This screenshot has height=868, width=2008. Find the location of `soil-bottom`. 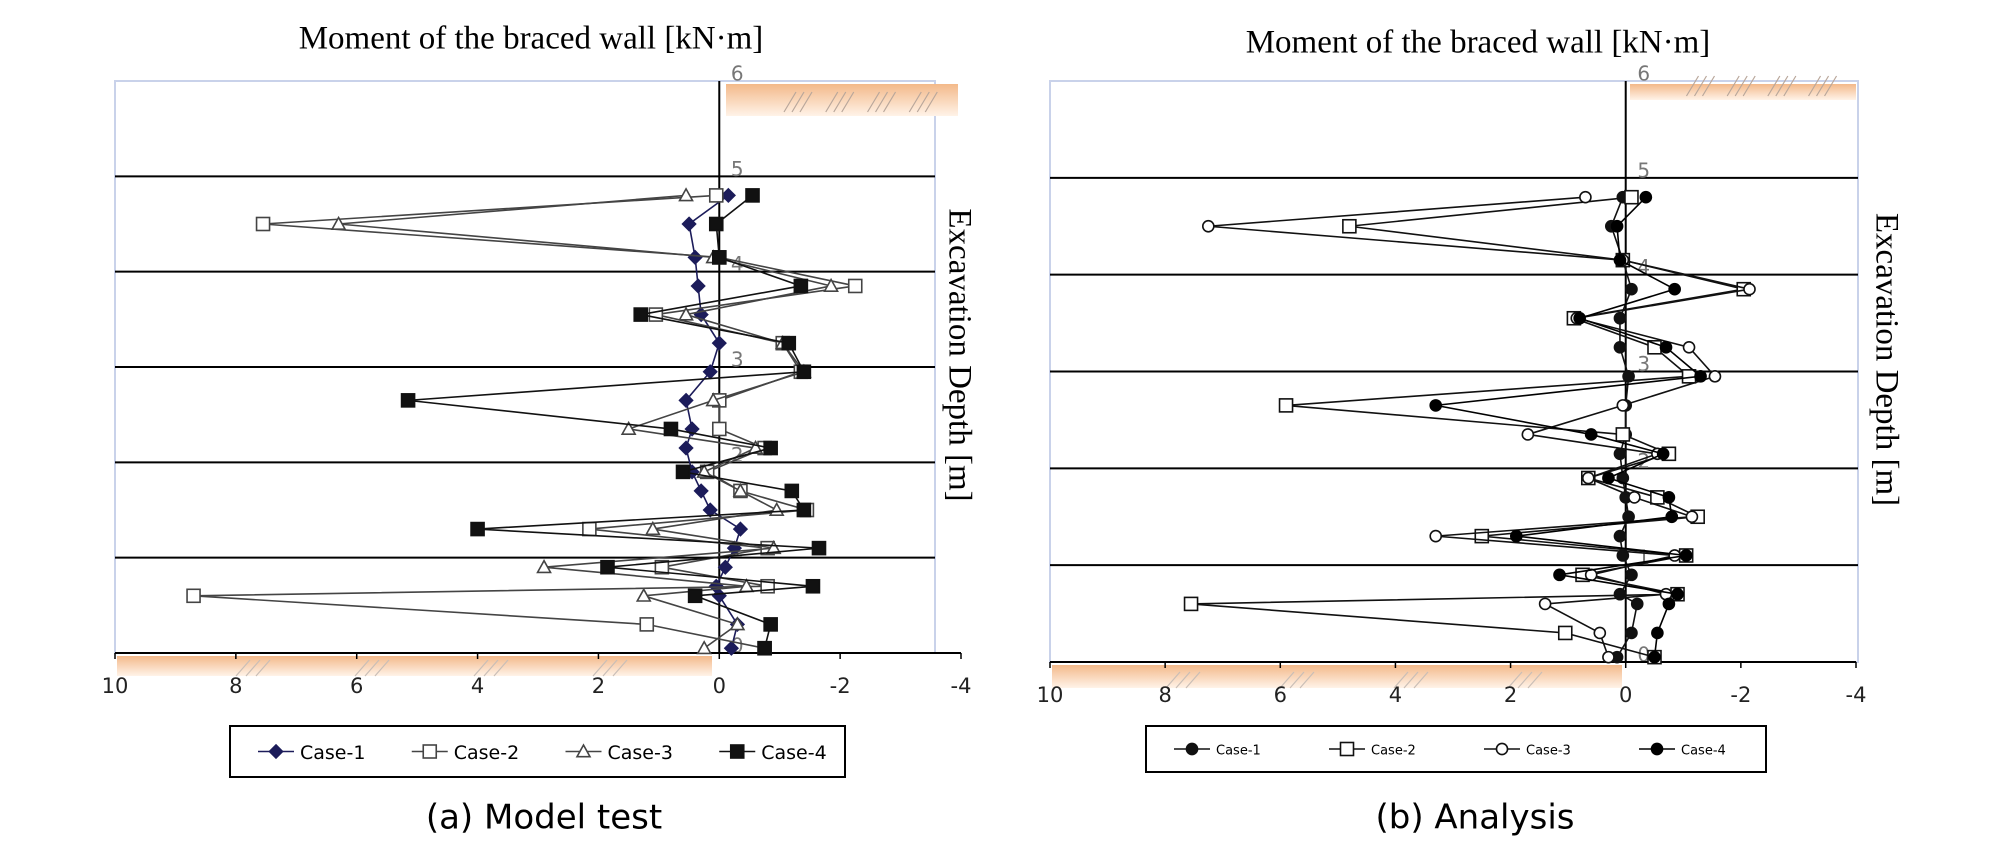

soil-bottom is located at coordinates (414, 666).